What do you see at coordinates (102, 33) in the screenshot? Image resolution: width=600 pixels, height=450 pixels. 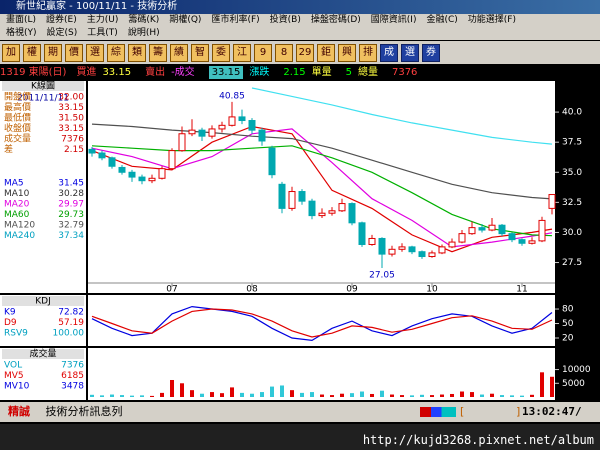 I see `menu-item: 工具(T)` at bounding box center [102, 33].